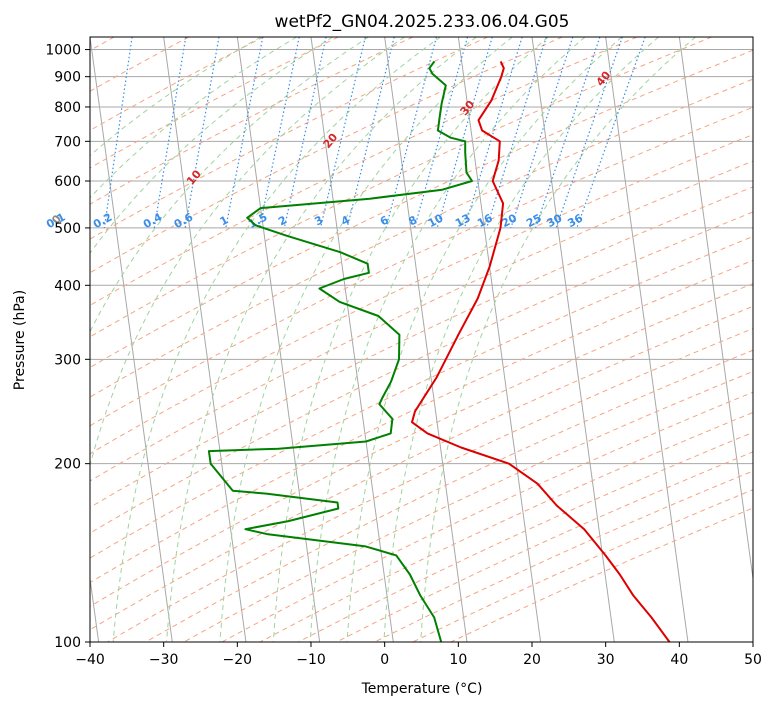  Describe the element at coordinates (67, 360) in the screenshot. I see `y-tick-label: 300` at that location.